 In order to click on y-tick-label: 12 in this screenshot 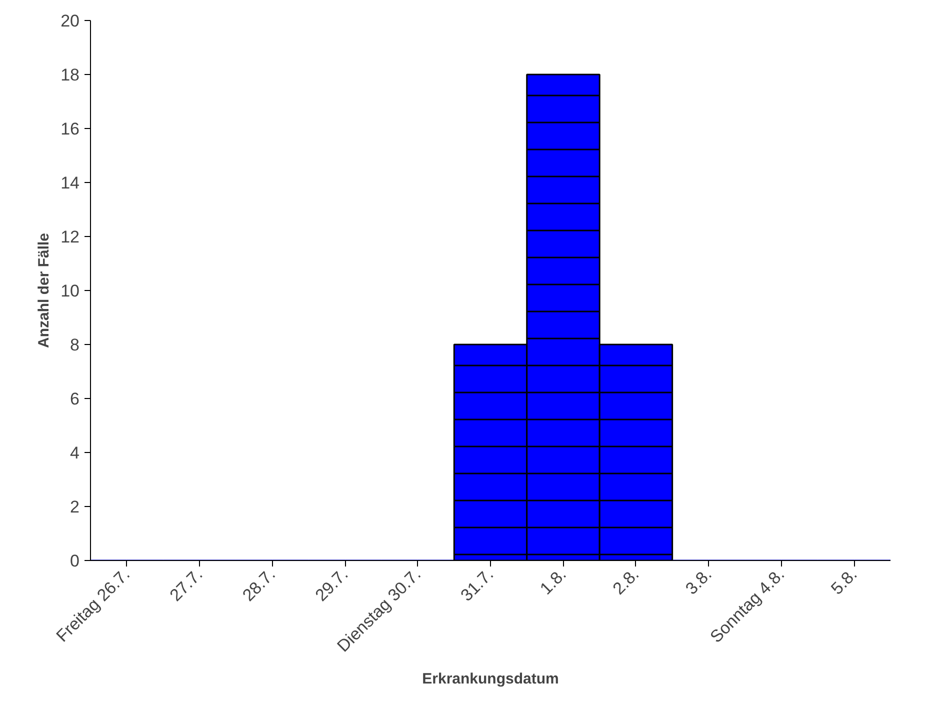, I will do `click(70, 237)`.